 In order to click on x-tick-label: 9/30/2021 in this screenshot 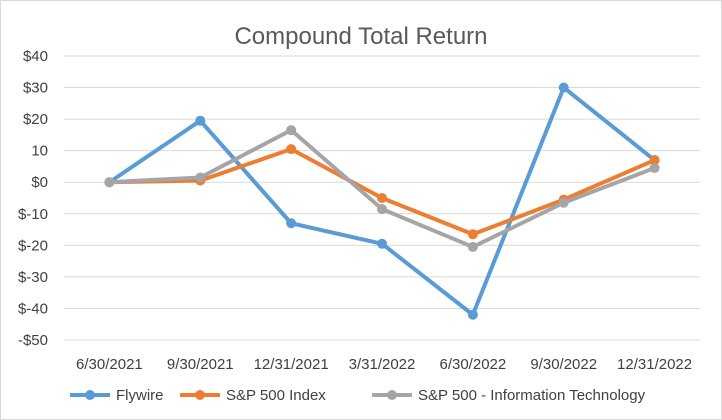, I will do `click(200, 364)`.